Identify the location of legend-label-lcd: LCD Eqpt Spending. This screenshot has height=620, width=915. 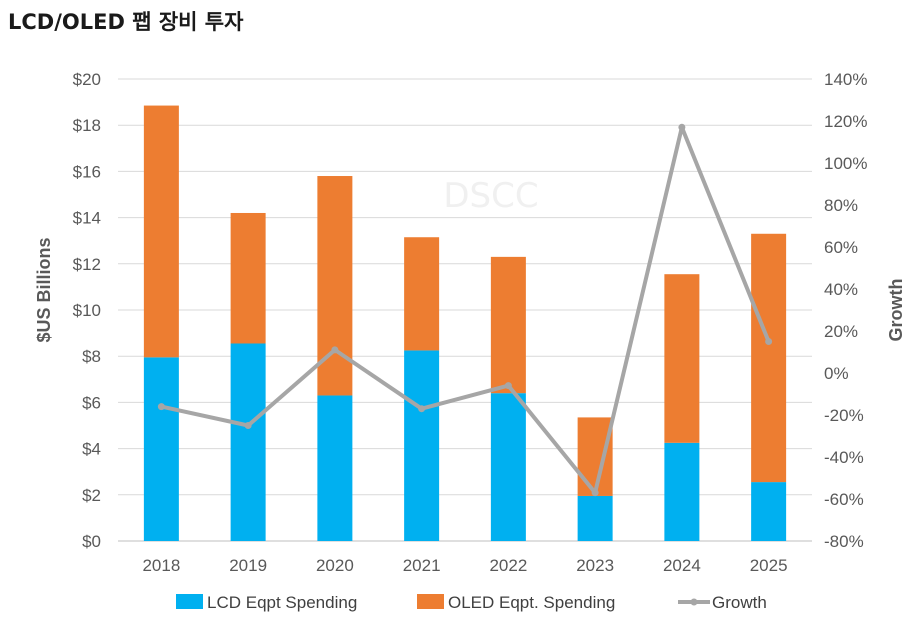
(282, 602).